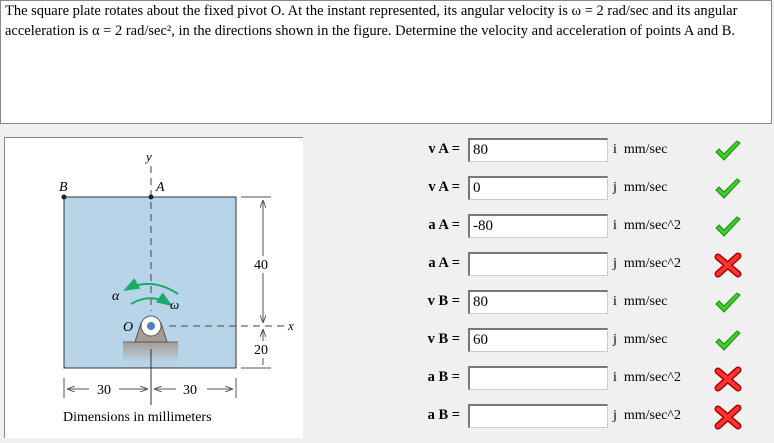 The width and height of the screenshot is (774, 443). What do you see at coordinates (261, 265) in the screenshot?
I see `dim-40: 40` at bounding box center [261, 265].